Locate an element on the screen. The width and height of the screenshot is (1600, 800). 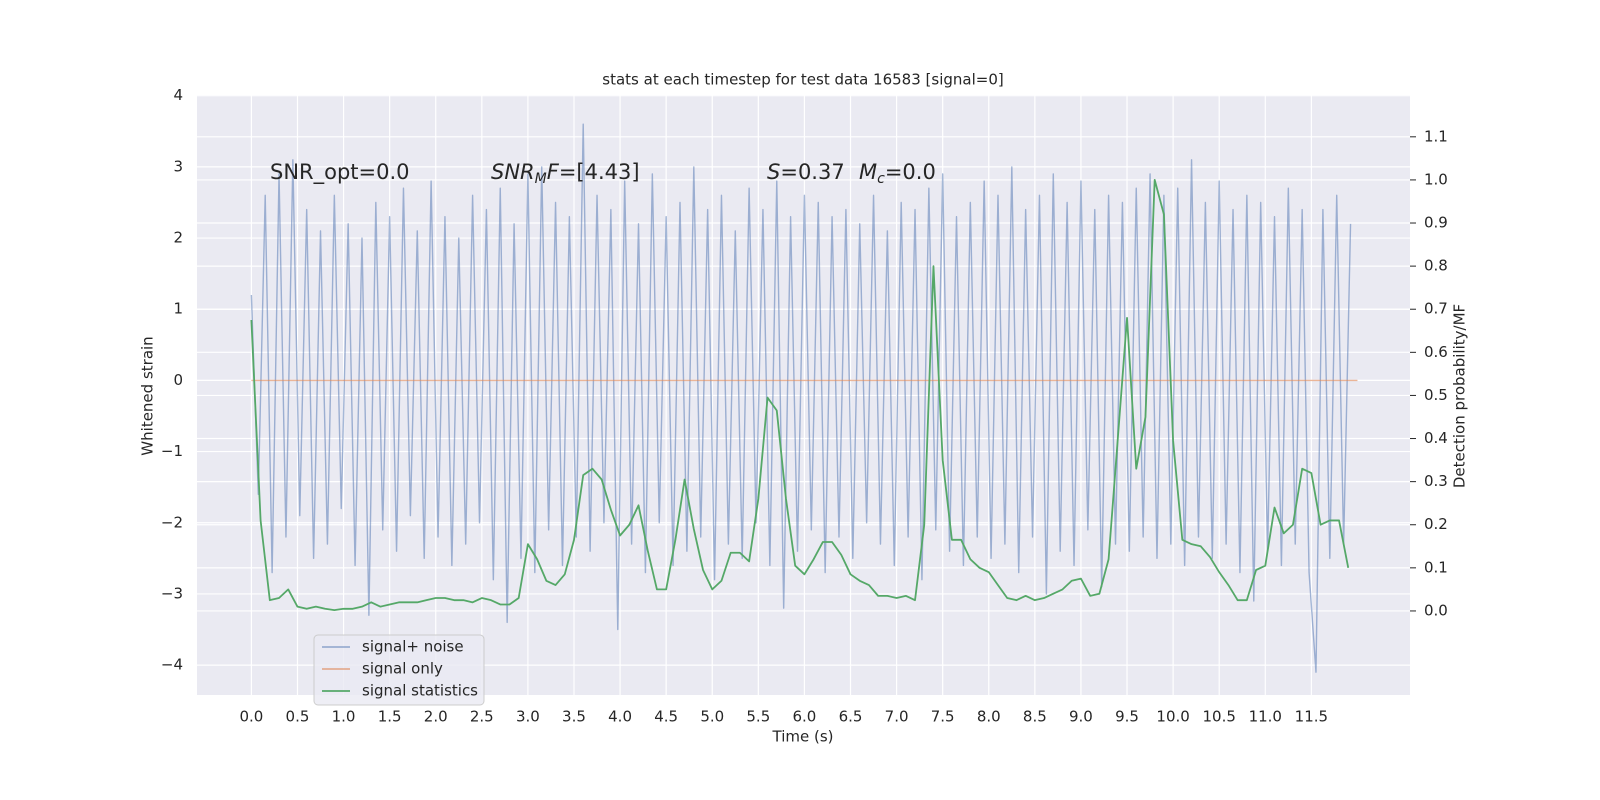
x-tick-label: 1.0 is located at coordinates (344, 717).